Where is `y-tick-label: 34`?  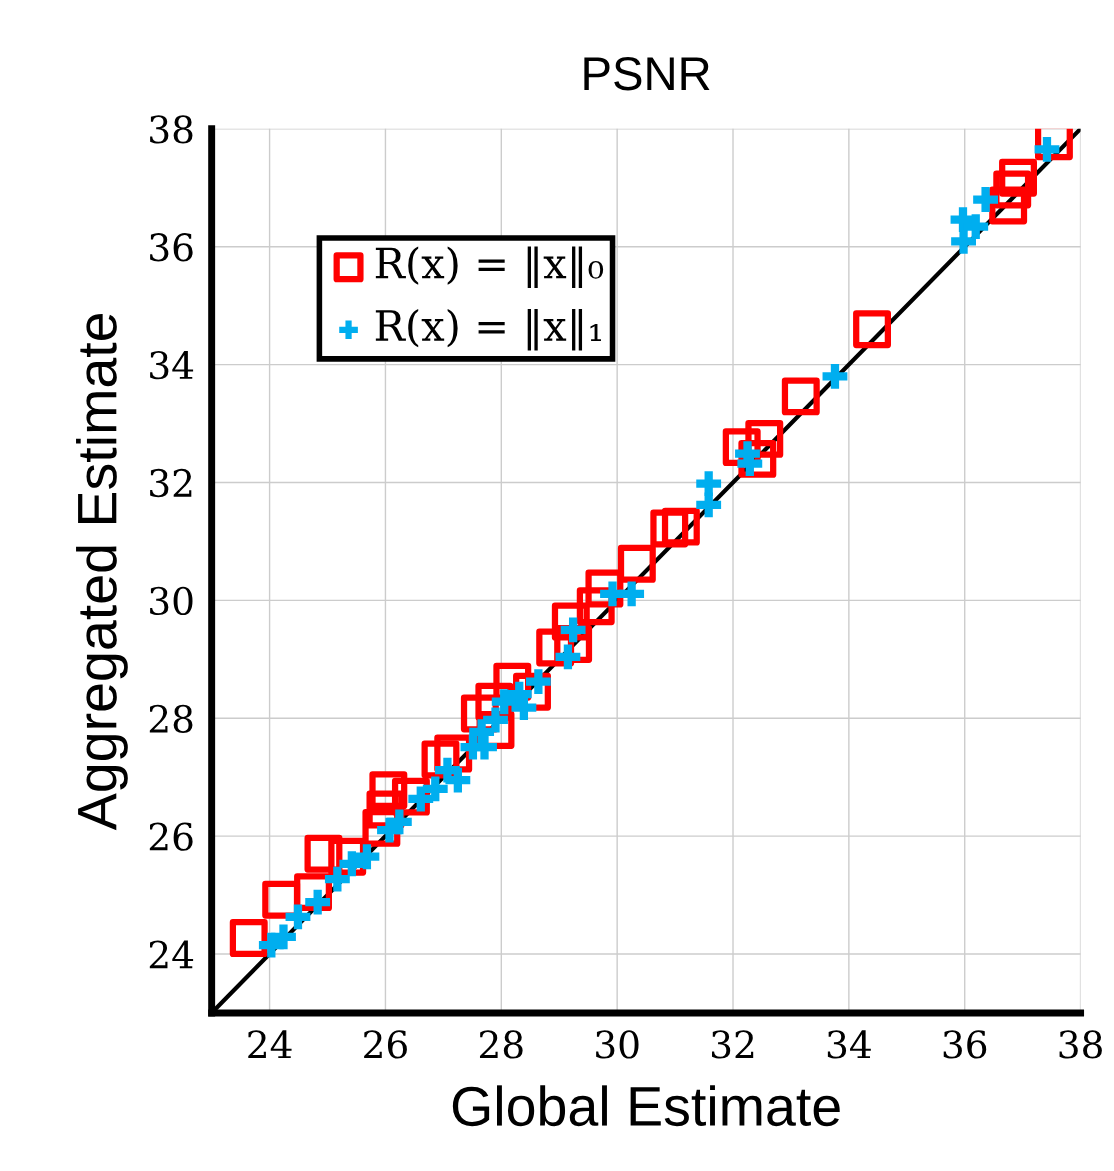 y-tick-label: 34 is located at coordinates (172, 365).